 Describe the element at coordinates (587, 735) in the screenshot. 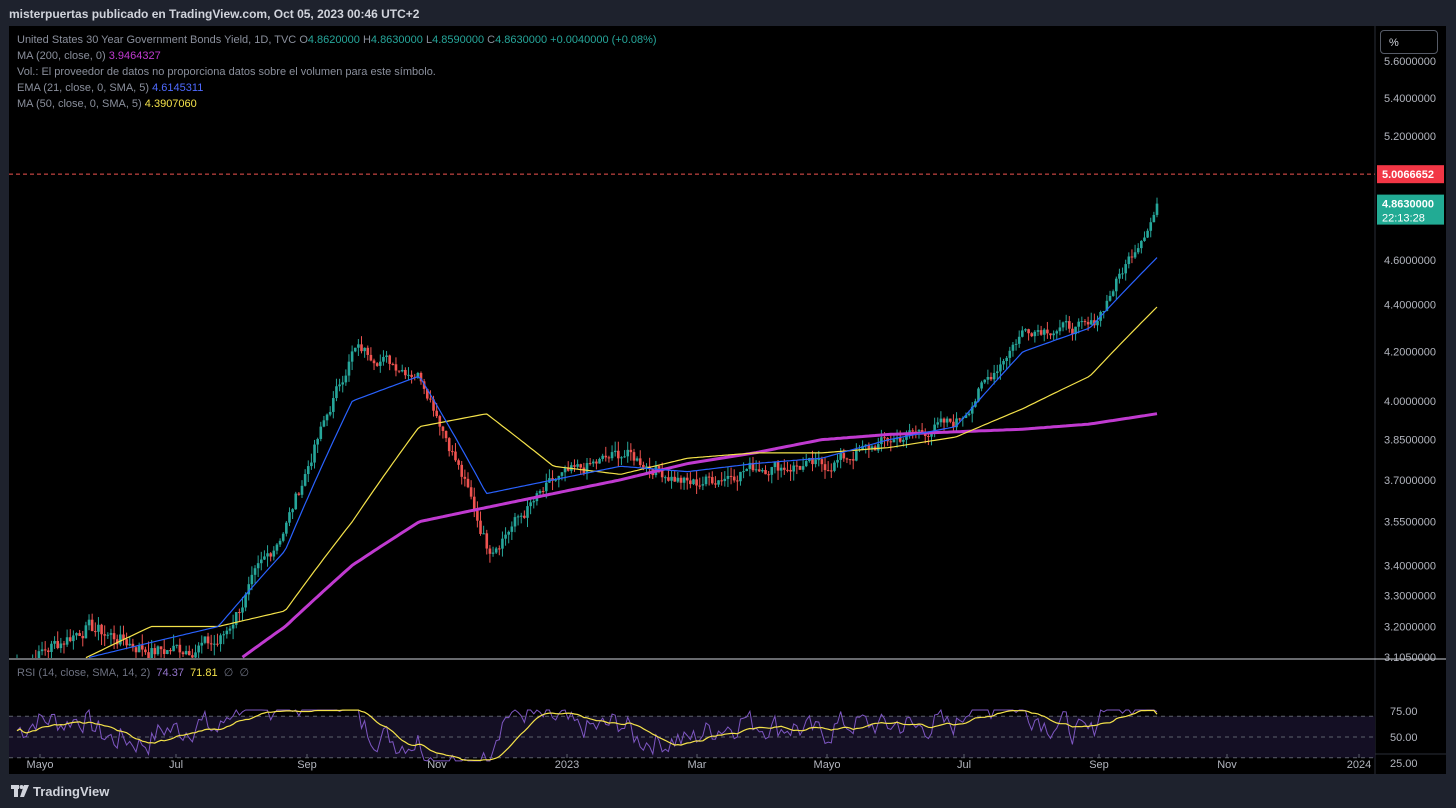

I see `rsi-ma-line` at that location.